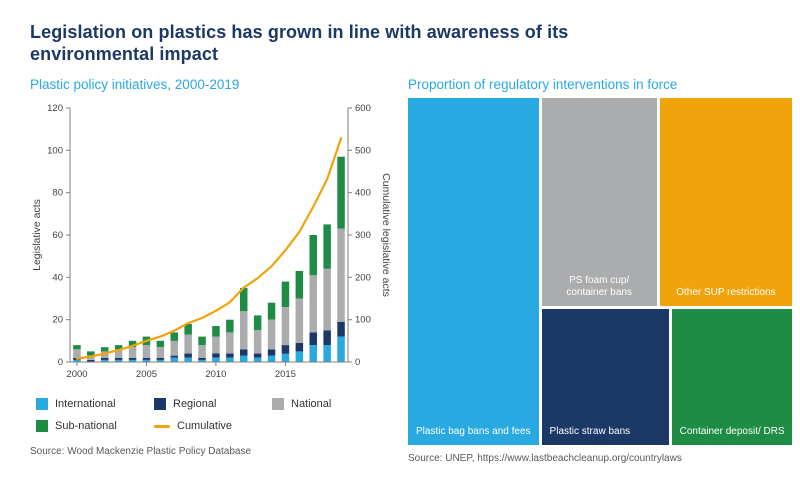  Describe the element at coordinates (57, 277) in the screenshot. I see `svg-text: 40` at that location.